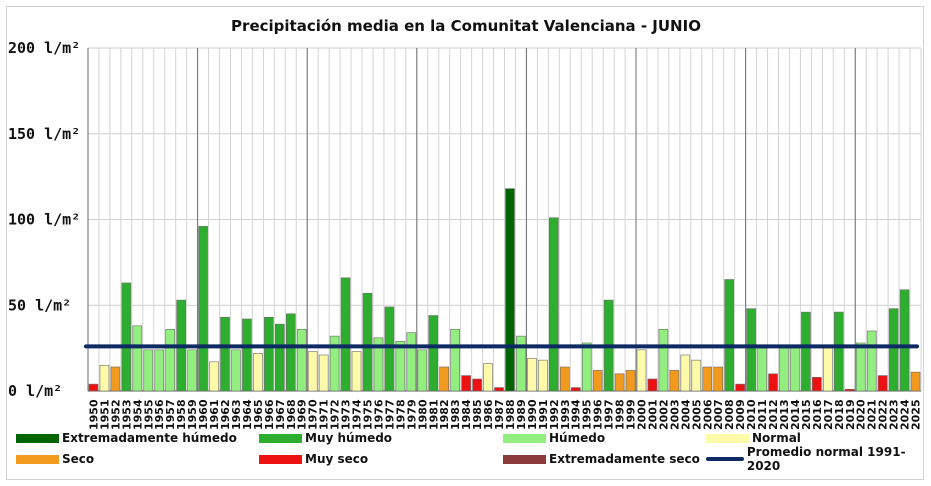 This screenshot has height=486, width=931. I want to click on x-tick-label: 2012, so click(773, 414).